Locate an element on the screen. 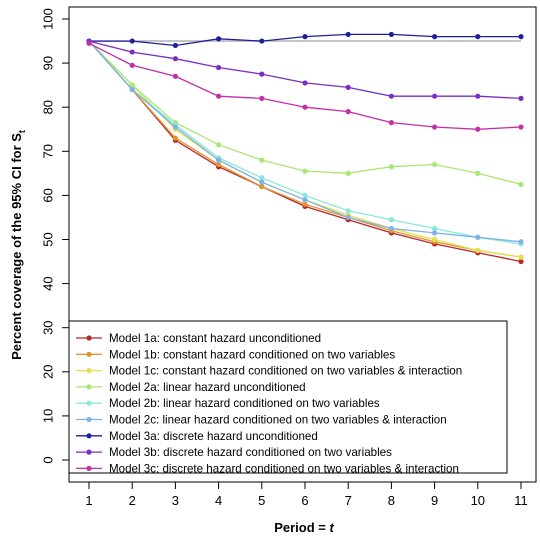 The width and height of the screenshot is (540, 540). y-tick-label-20: 20 is located at coordinates (47, 372).